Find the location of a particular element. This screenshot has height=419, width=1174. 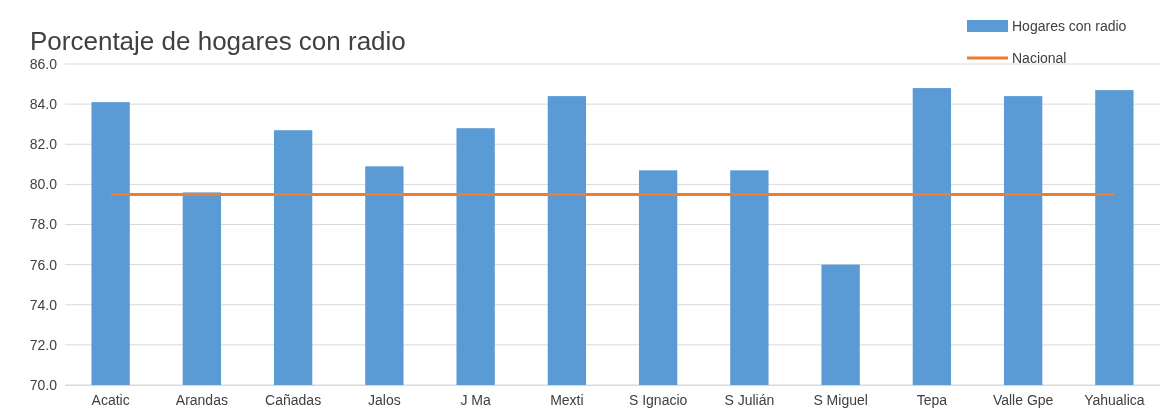

y-tick-label: 80.0 is located at coordinates (43, 184).